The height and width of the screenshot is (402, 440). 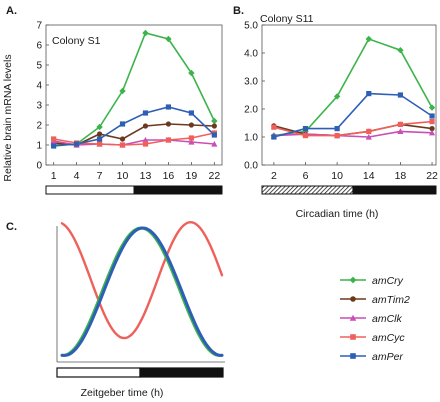 What do you see at coordinates (54, 176) in the screenshot?
I see `x-tick-label: 1` at bounding box center [54, 176].